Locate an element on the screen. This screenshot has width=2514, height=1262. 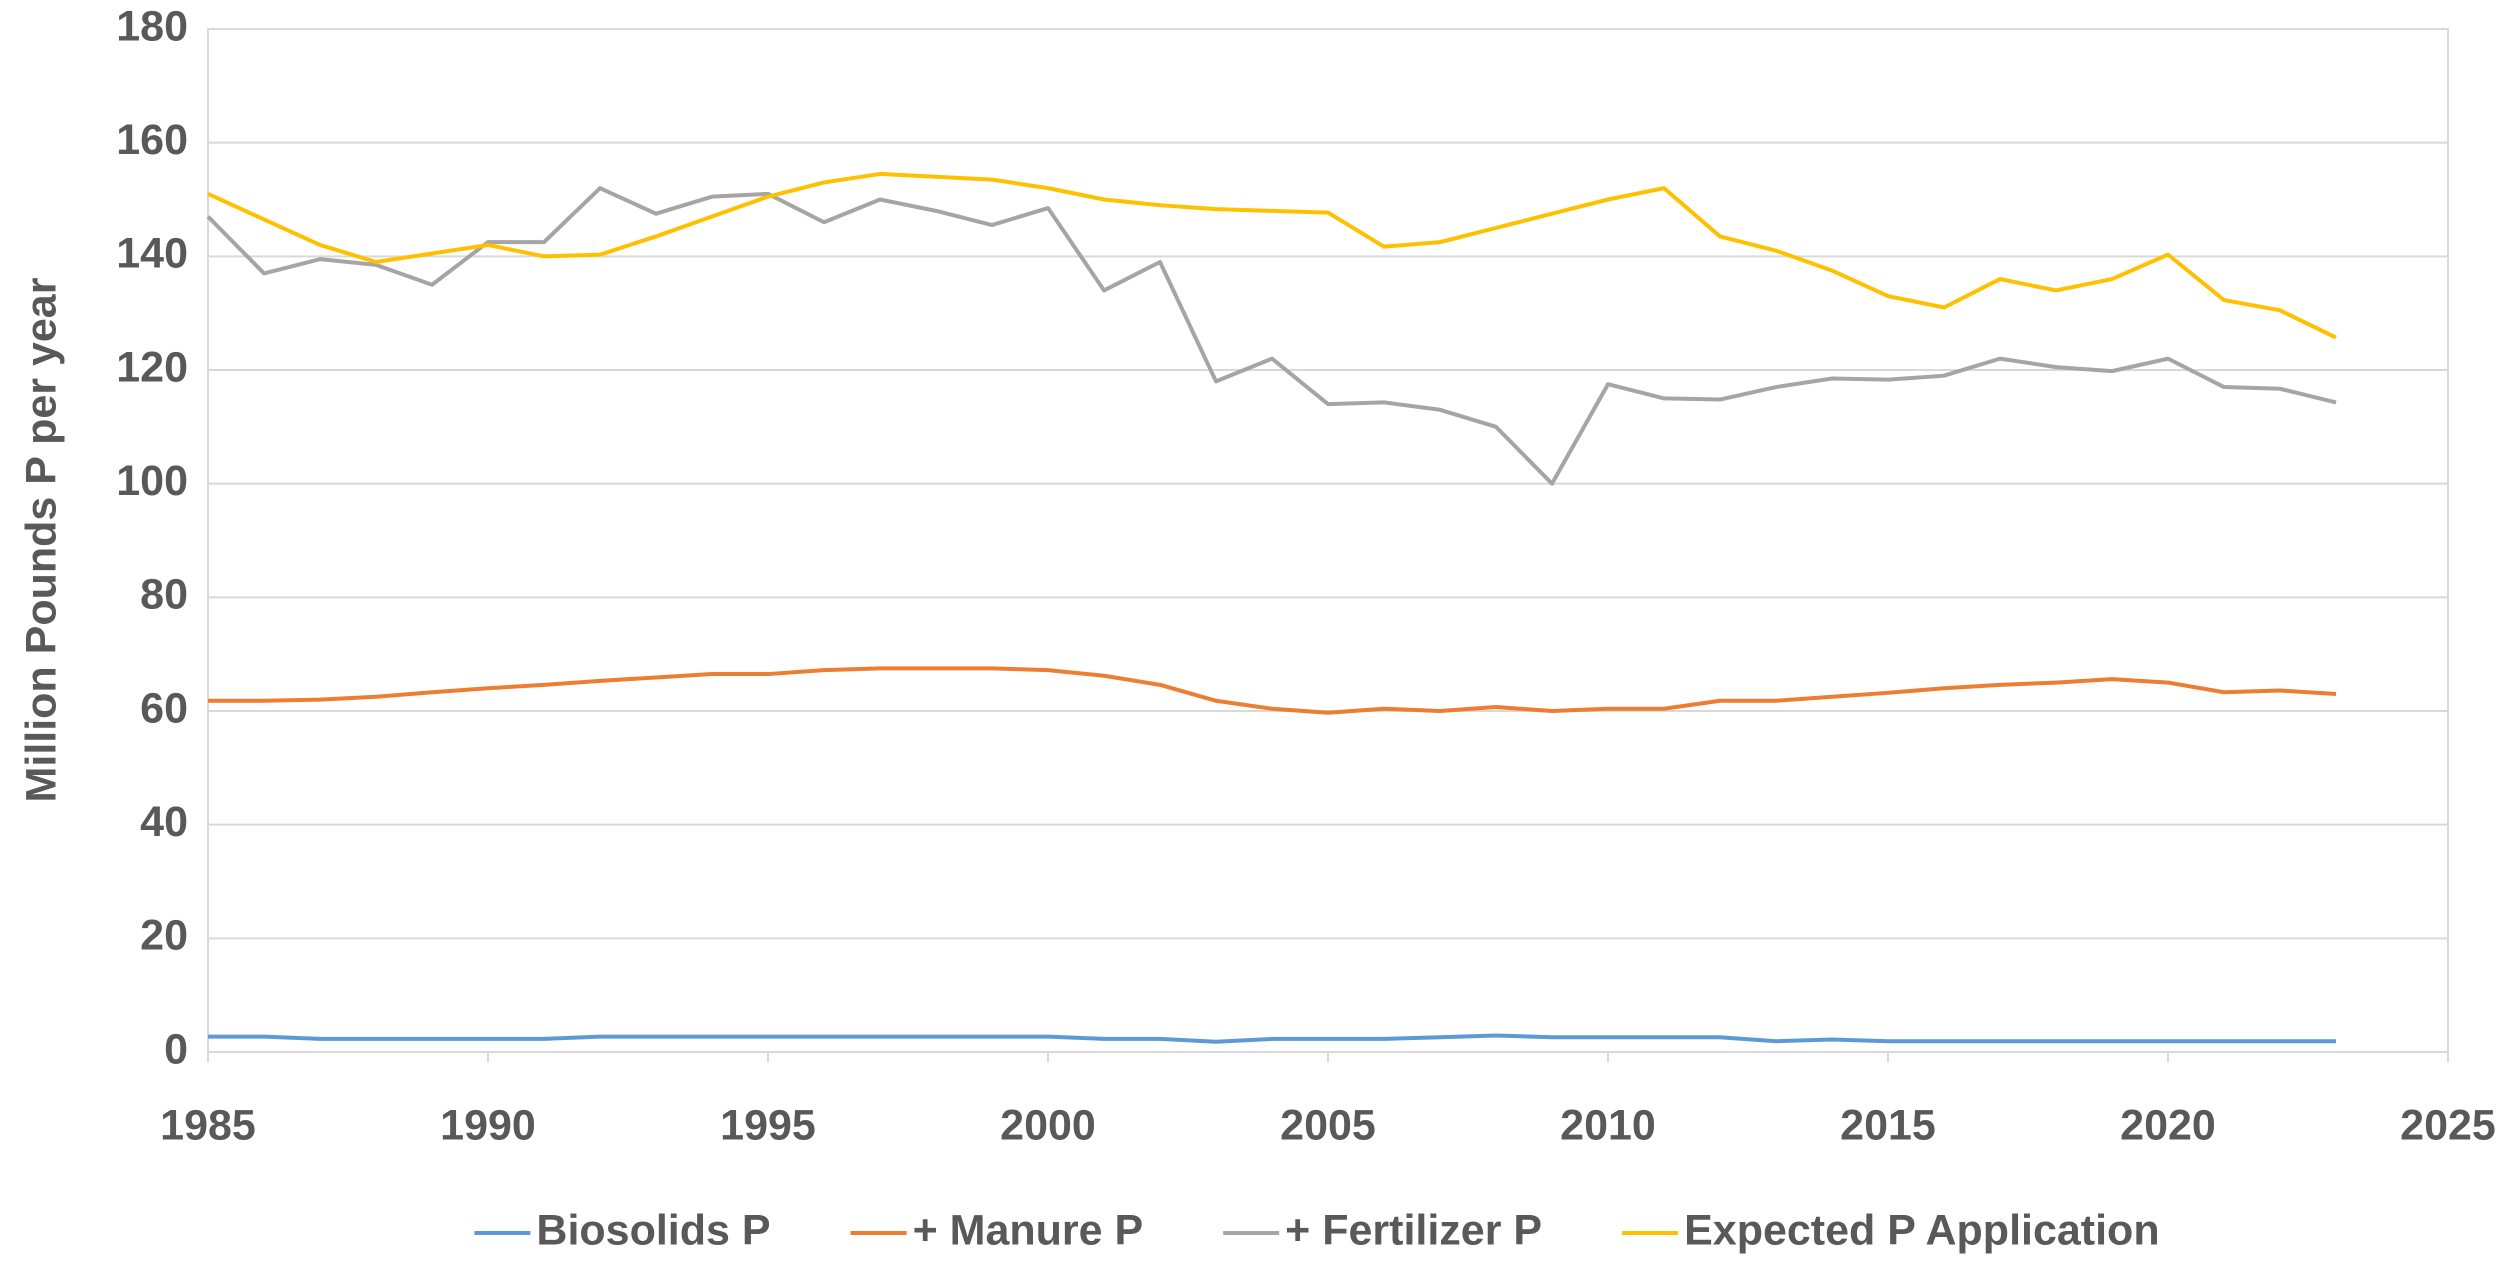
y-tick-label: 80 is located at coordinates (164, 595).